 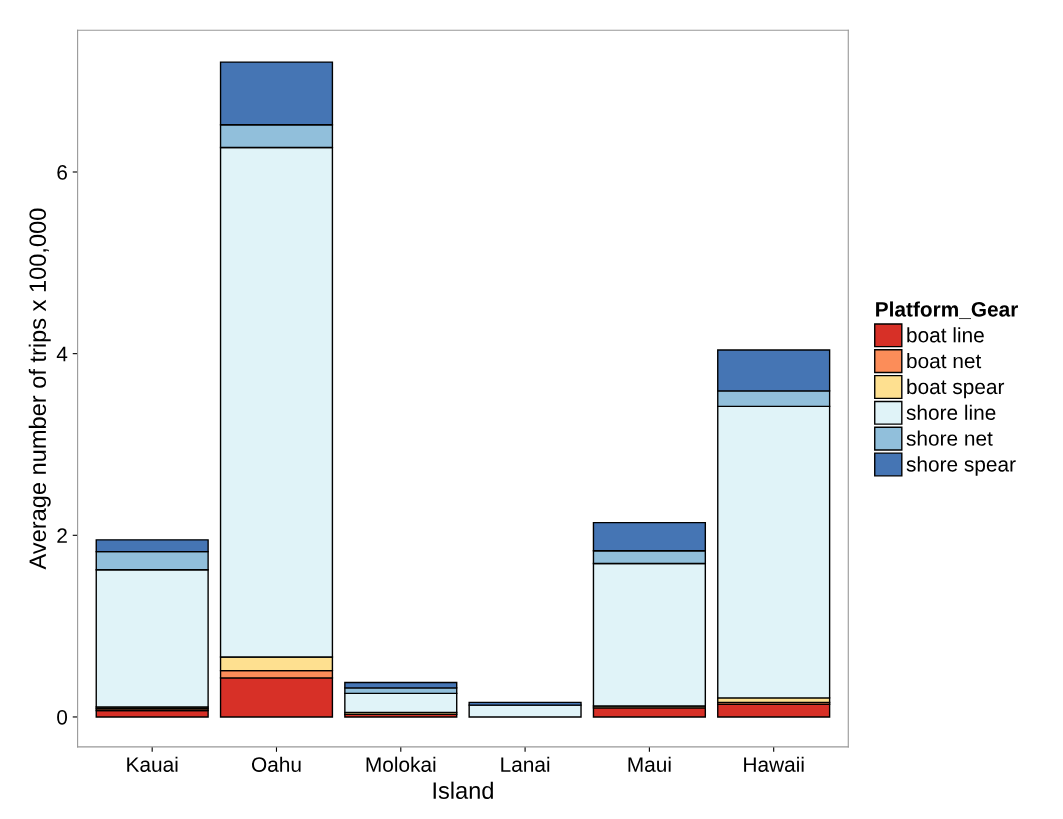 What do you see at coordinates (276, 764) in the screenshot?
I see `x-tick-label: Oahu` at bounding box center [276, 764].